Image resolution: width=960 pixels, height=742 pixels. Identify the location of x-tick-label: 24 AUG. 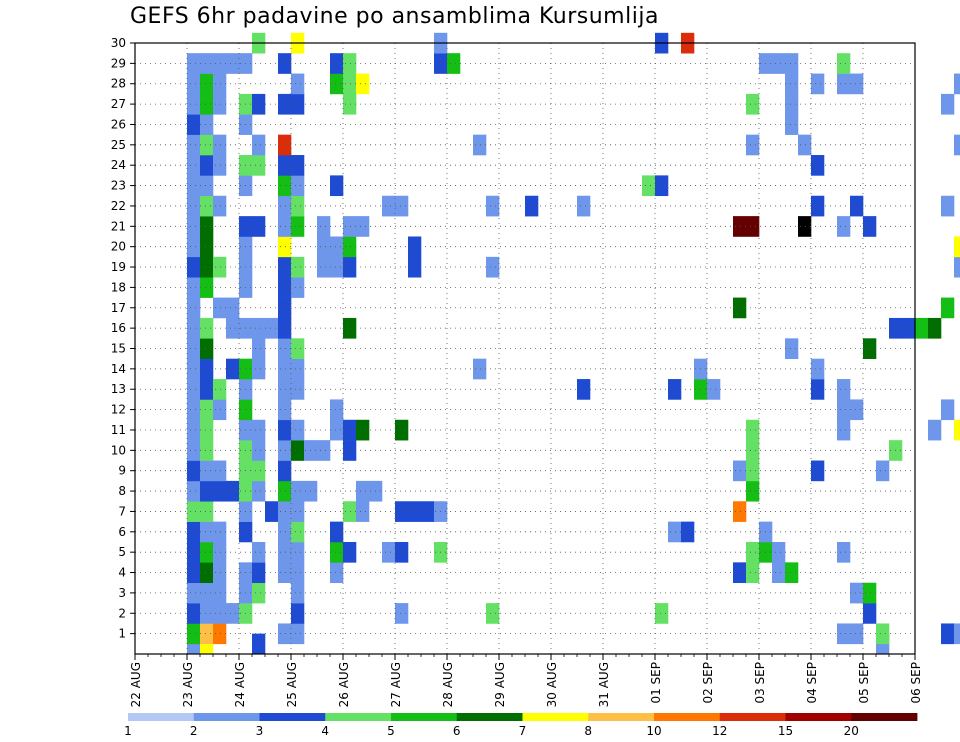
(240, 684).